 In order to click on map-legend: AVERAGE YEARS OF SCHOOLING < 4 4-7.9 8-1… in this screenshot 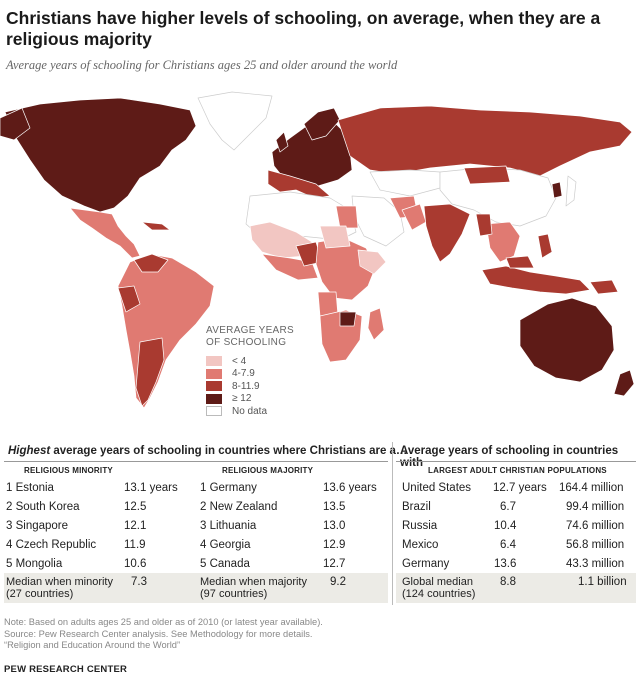, I will do `click(250, 371)`.